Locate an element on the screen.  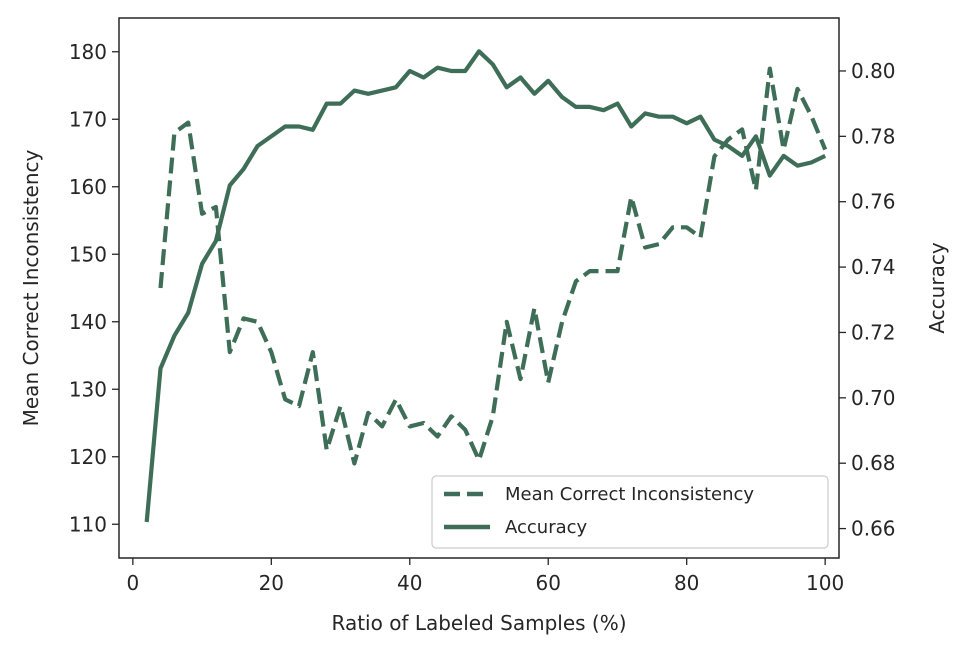
left-y-tick-label: 120 is located at coordinates (88, 457).